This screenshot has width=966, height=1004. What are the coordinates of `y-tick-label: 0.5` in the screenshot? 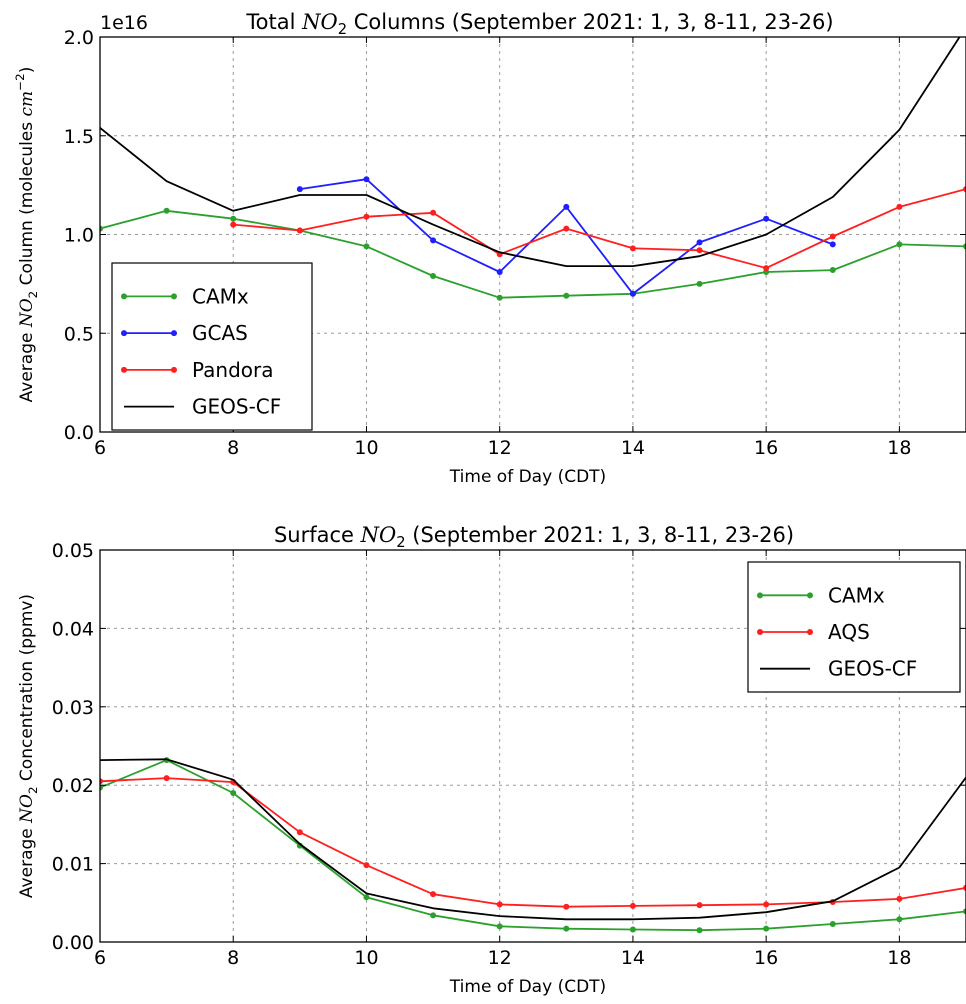 It's located at (79, 334).